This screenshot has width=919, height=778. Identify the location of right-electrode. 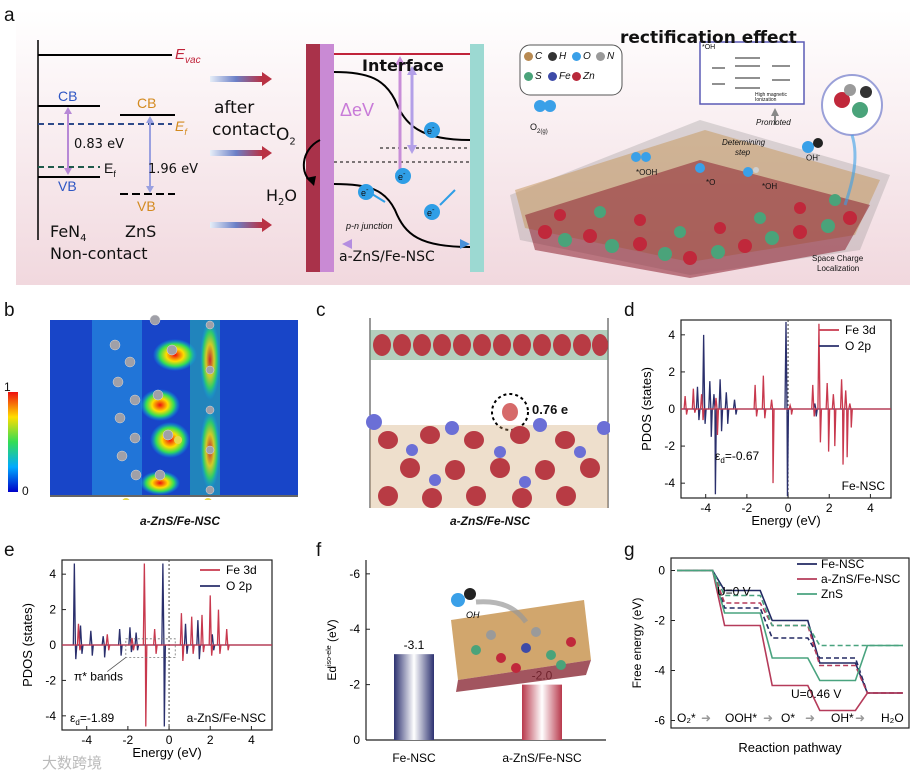
(477, 158).